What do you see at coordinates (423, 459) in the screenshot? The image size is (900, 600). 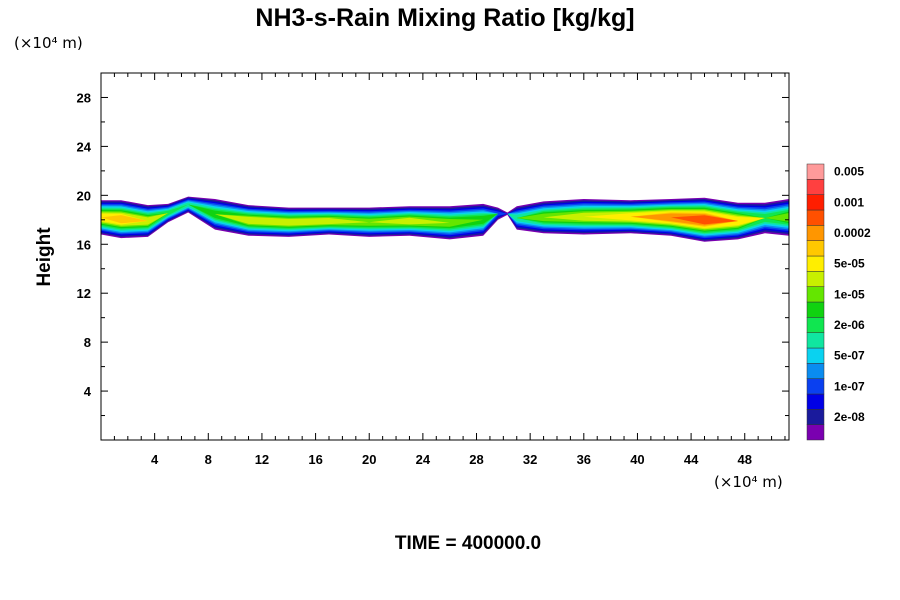 I see `x-tick-label: 24` at bounding box center [423, 459].